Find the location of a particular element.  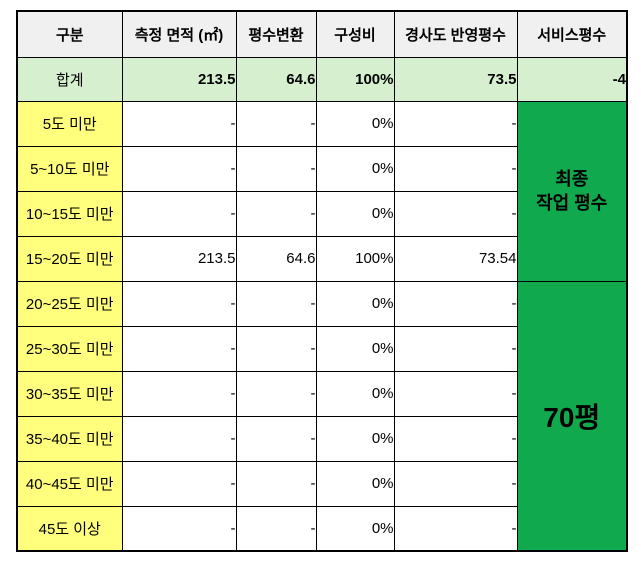

total-service-pyeong: -4 is located at coordinates (572, 79).